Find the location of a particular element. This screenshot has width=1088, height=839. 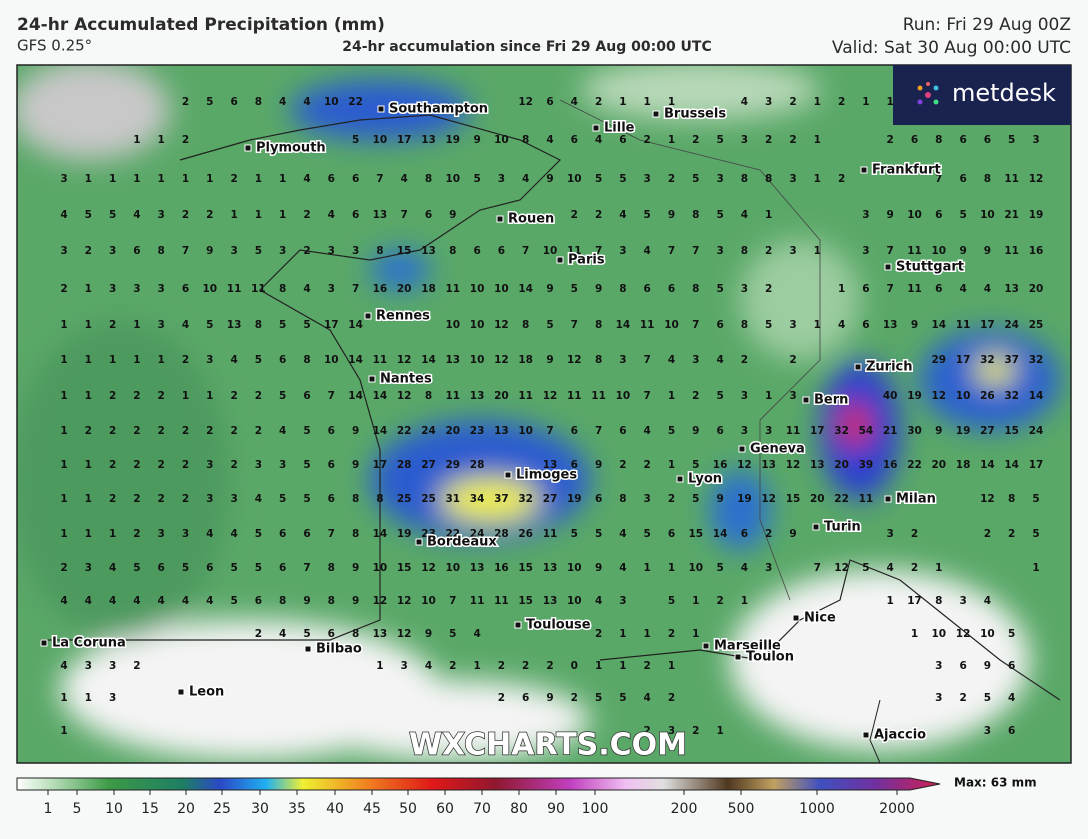

city-name: Paris is located at coordinates (586, 260).